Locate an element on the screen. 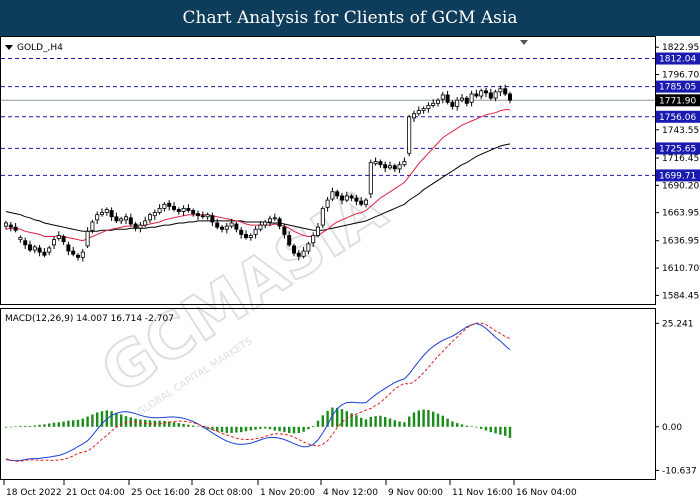  level-tag-label: 1699.71 is located at coordinates (677, 176).